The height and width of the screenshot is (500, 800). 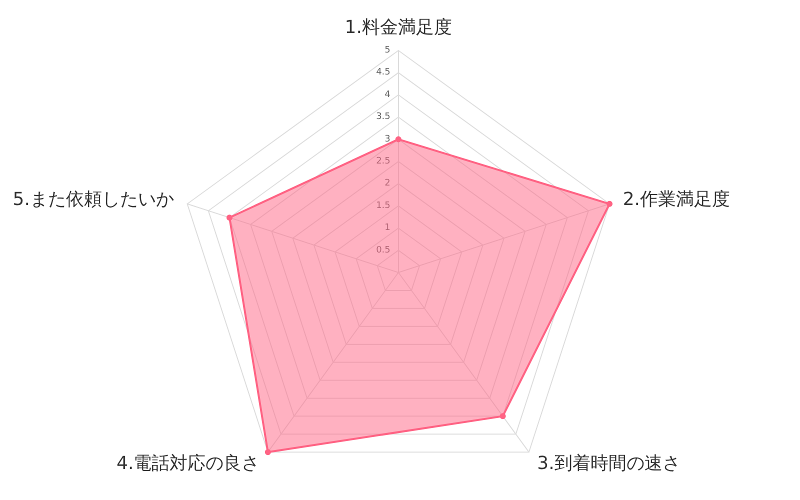 I want to click on y-tick-label: 3.5, so click(x=383, y=117).